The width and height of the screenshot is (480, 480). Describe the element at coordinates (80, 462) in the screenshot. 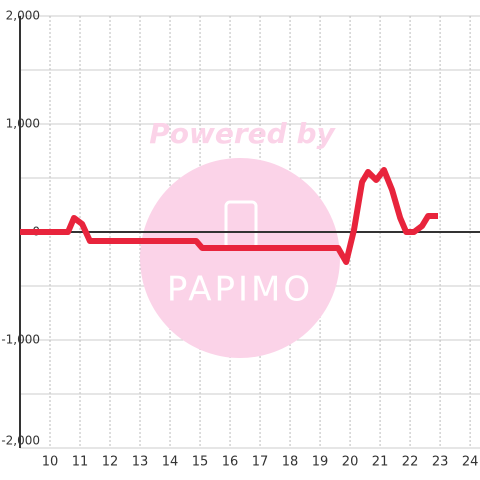

I see `x-tick-label: 11` at that location.